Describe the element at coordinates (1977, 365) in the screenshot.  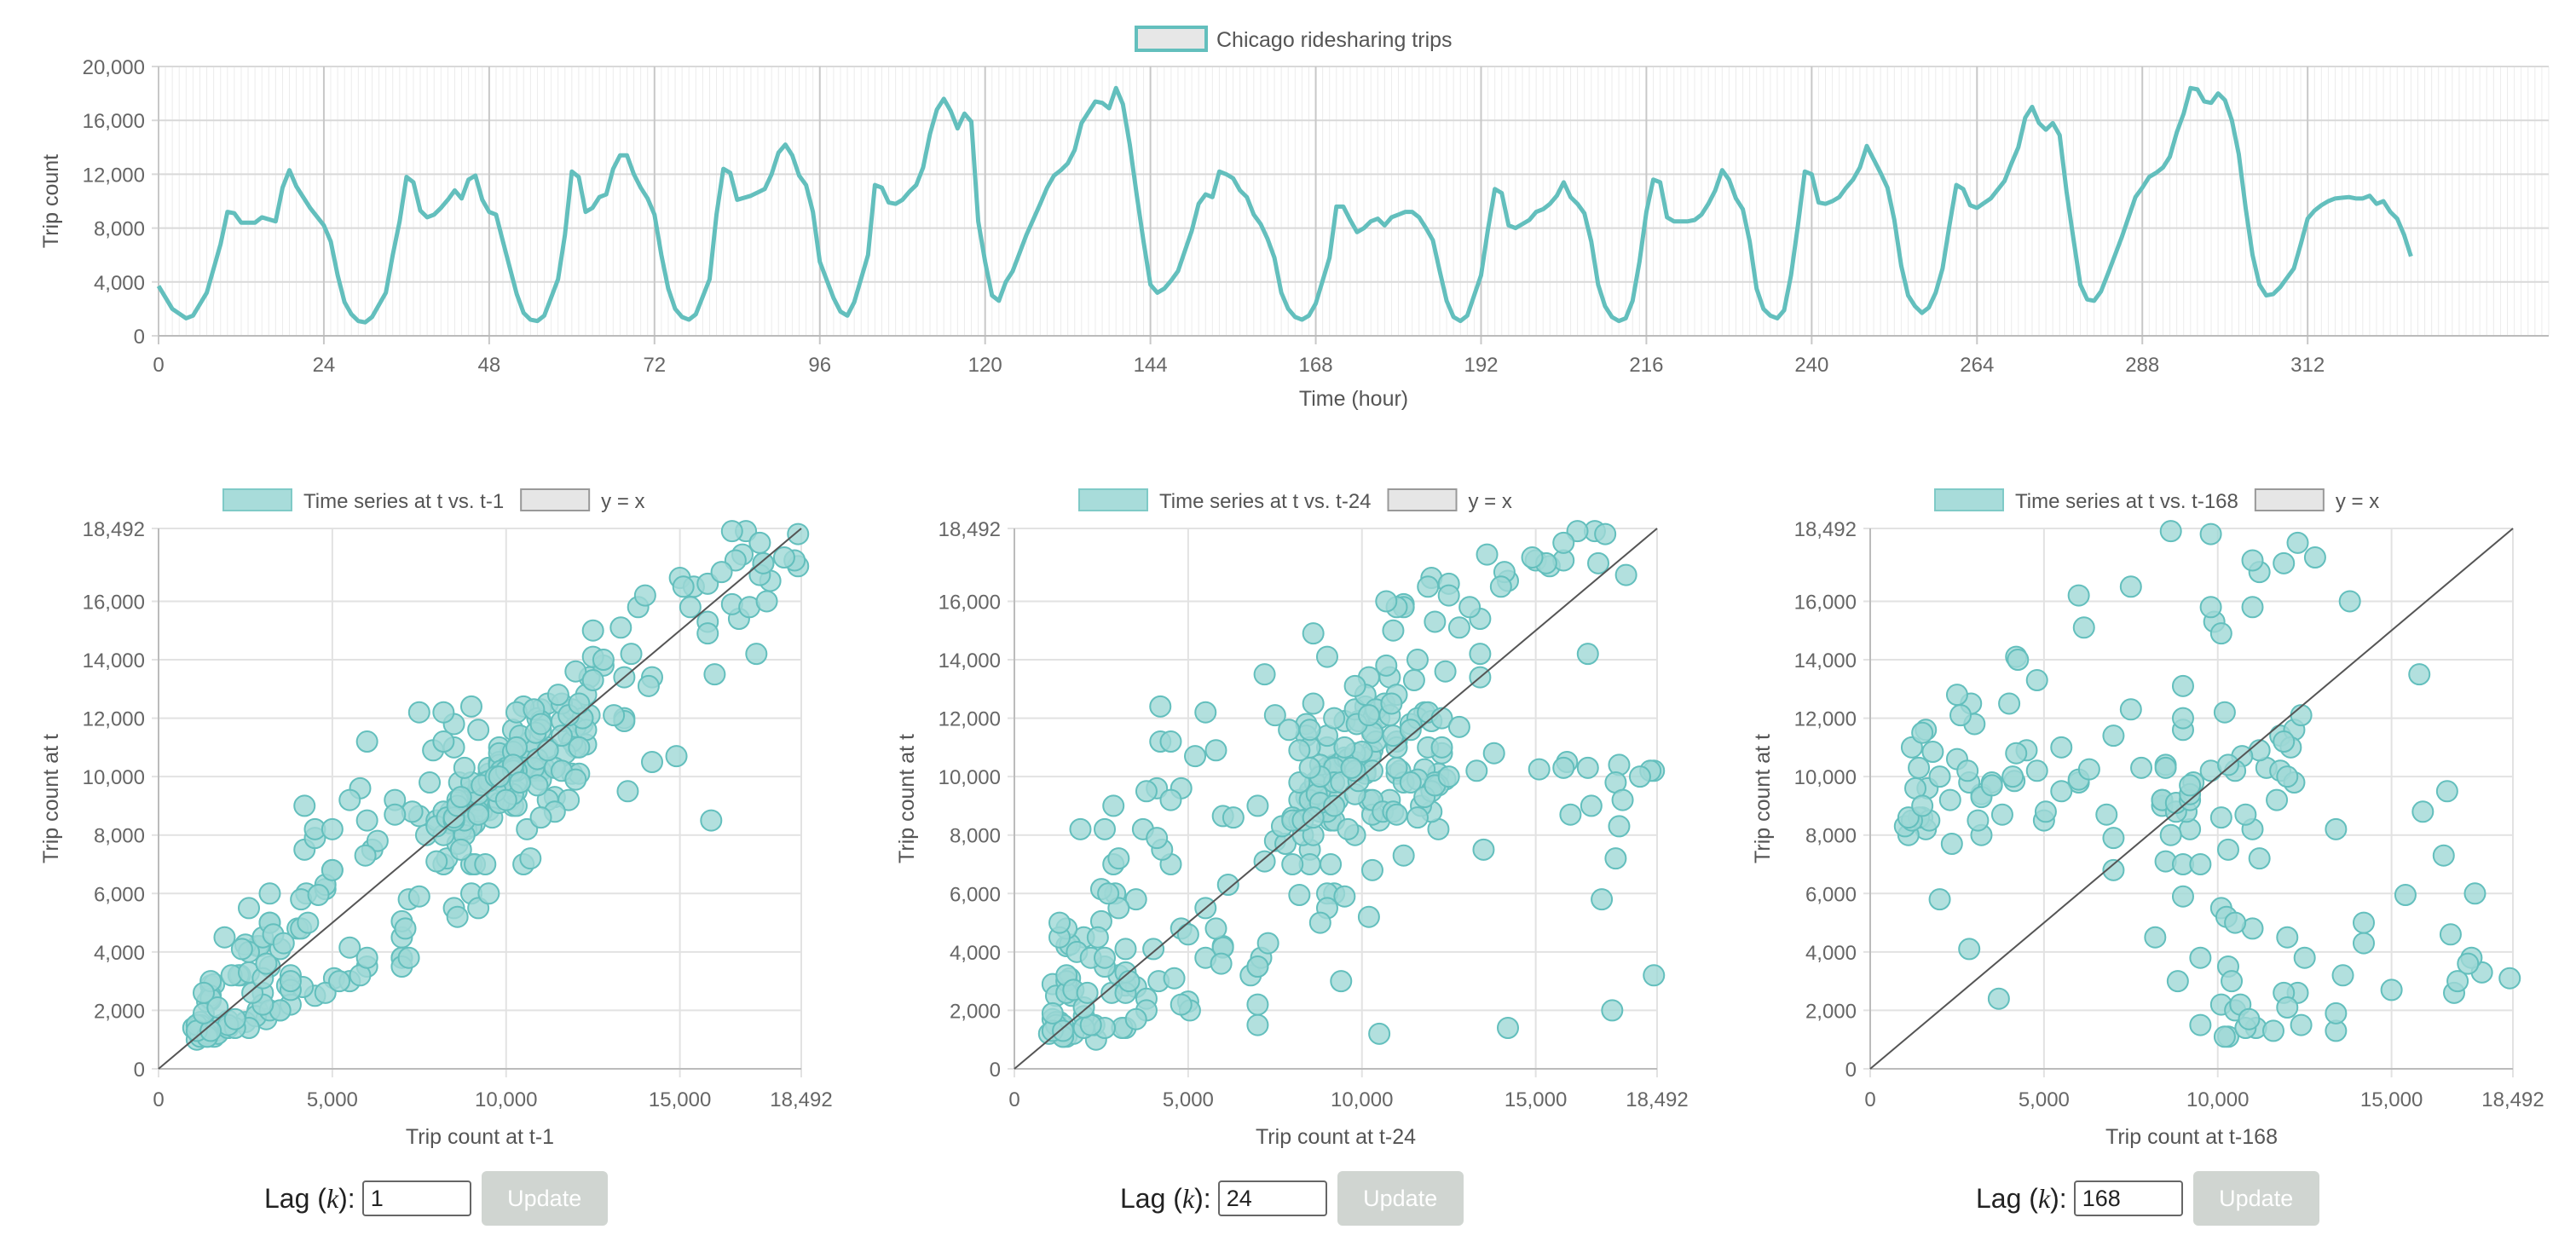
I see `x-tick-label: 264` at that location.